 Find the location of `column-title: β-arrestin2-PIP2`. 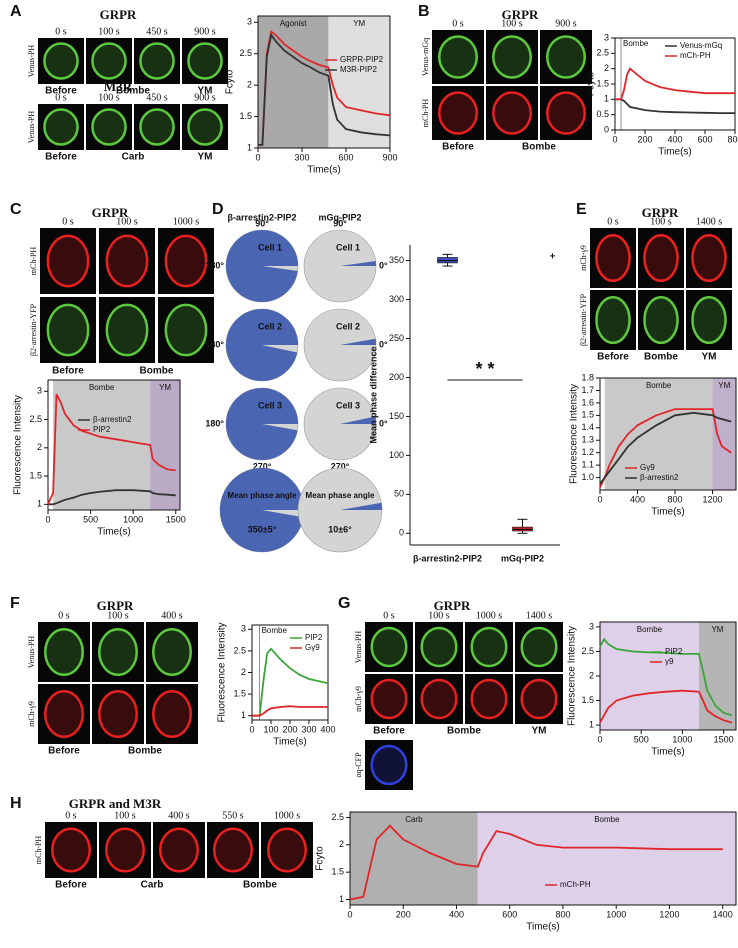

column-title: β-arrestin2-PIP2 is located at coordinates (261, 217).